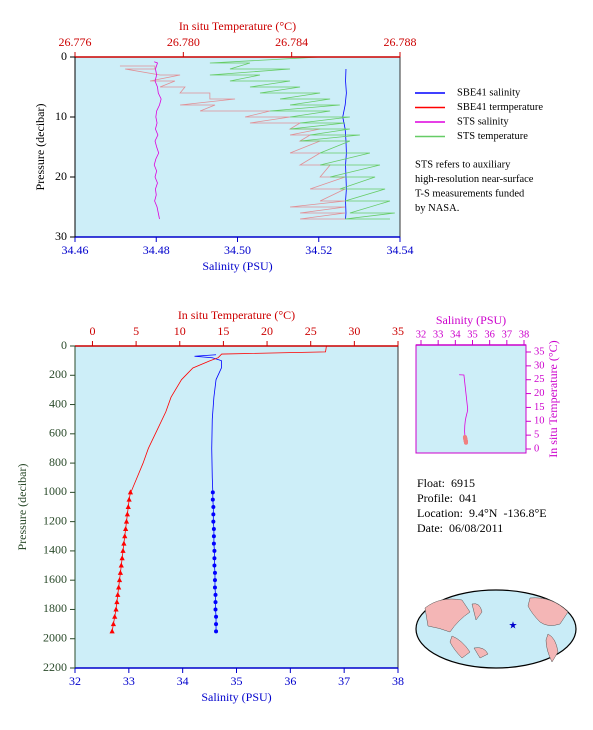  I want to click on note: high-resolution near-surface, so click(474, 179).